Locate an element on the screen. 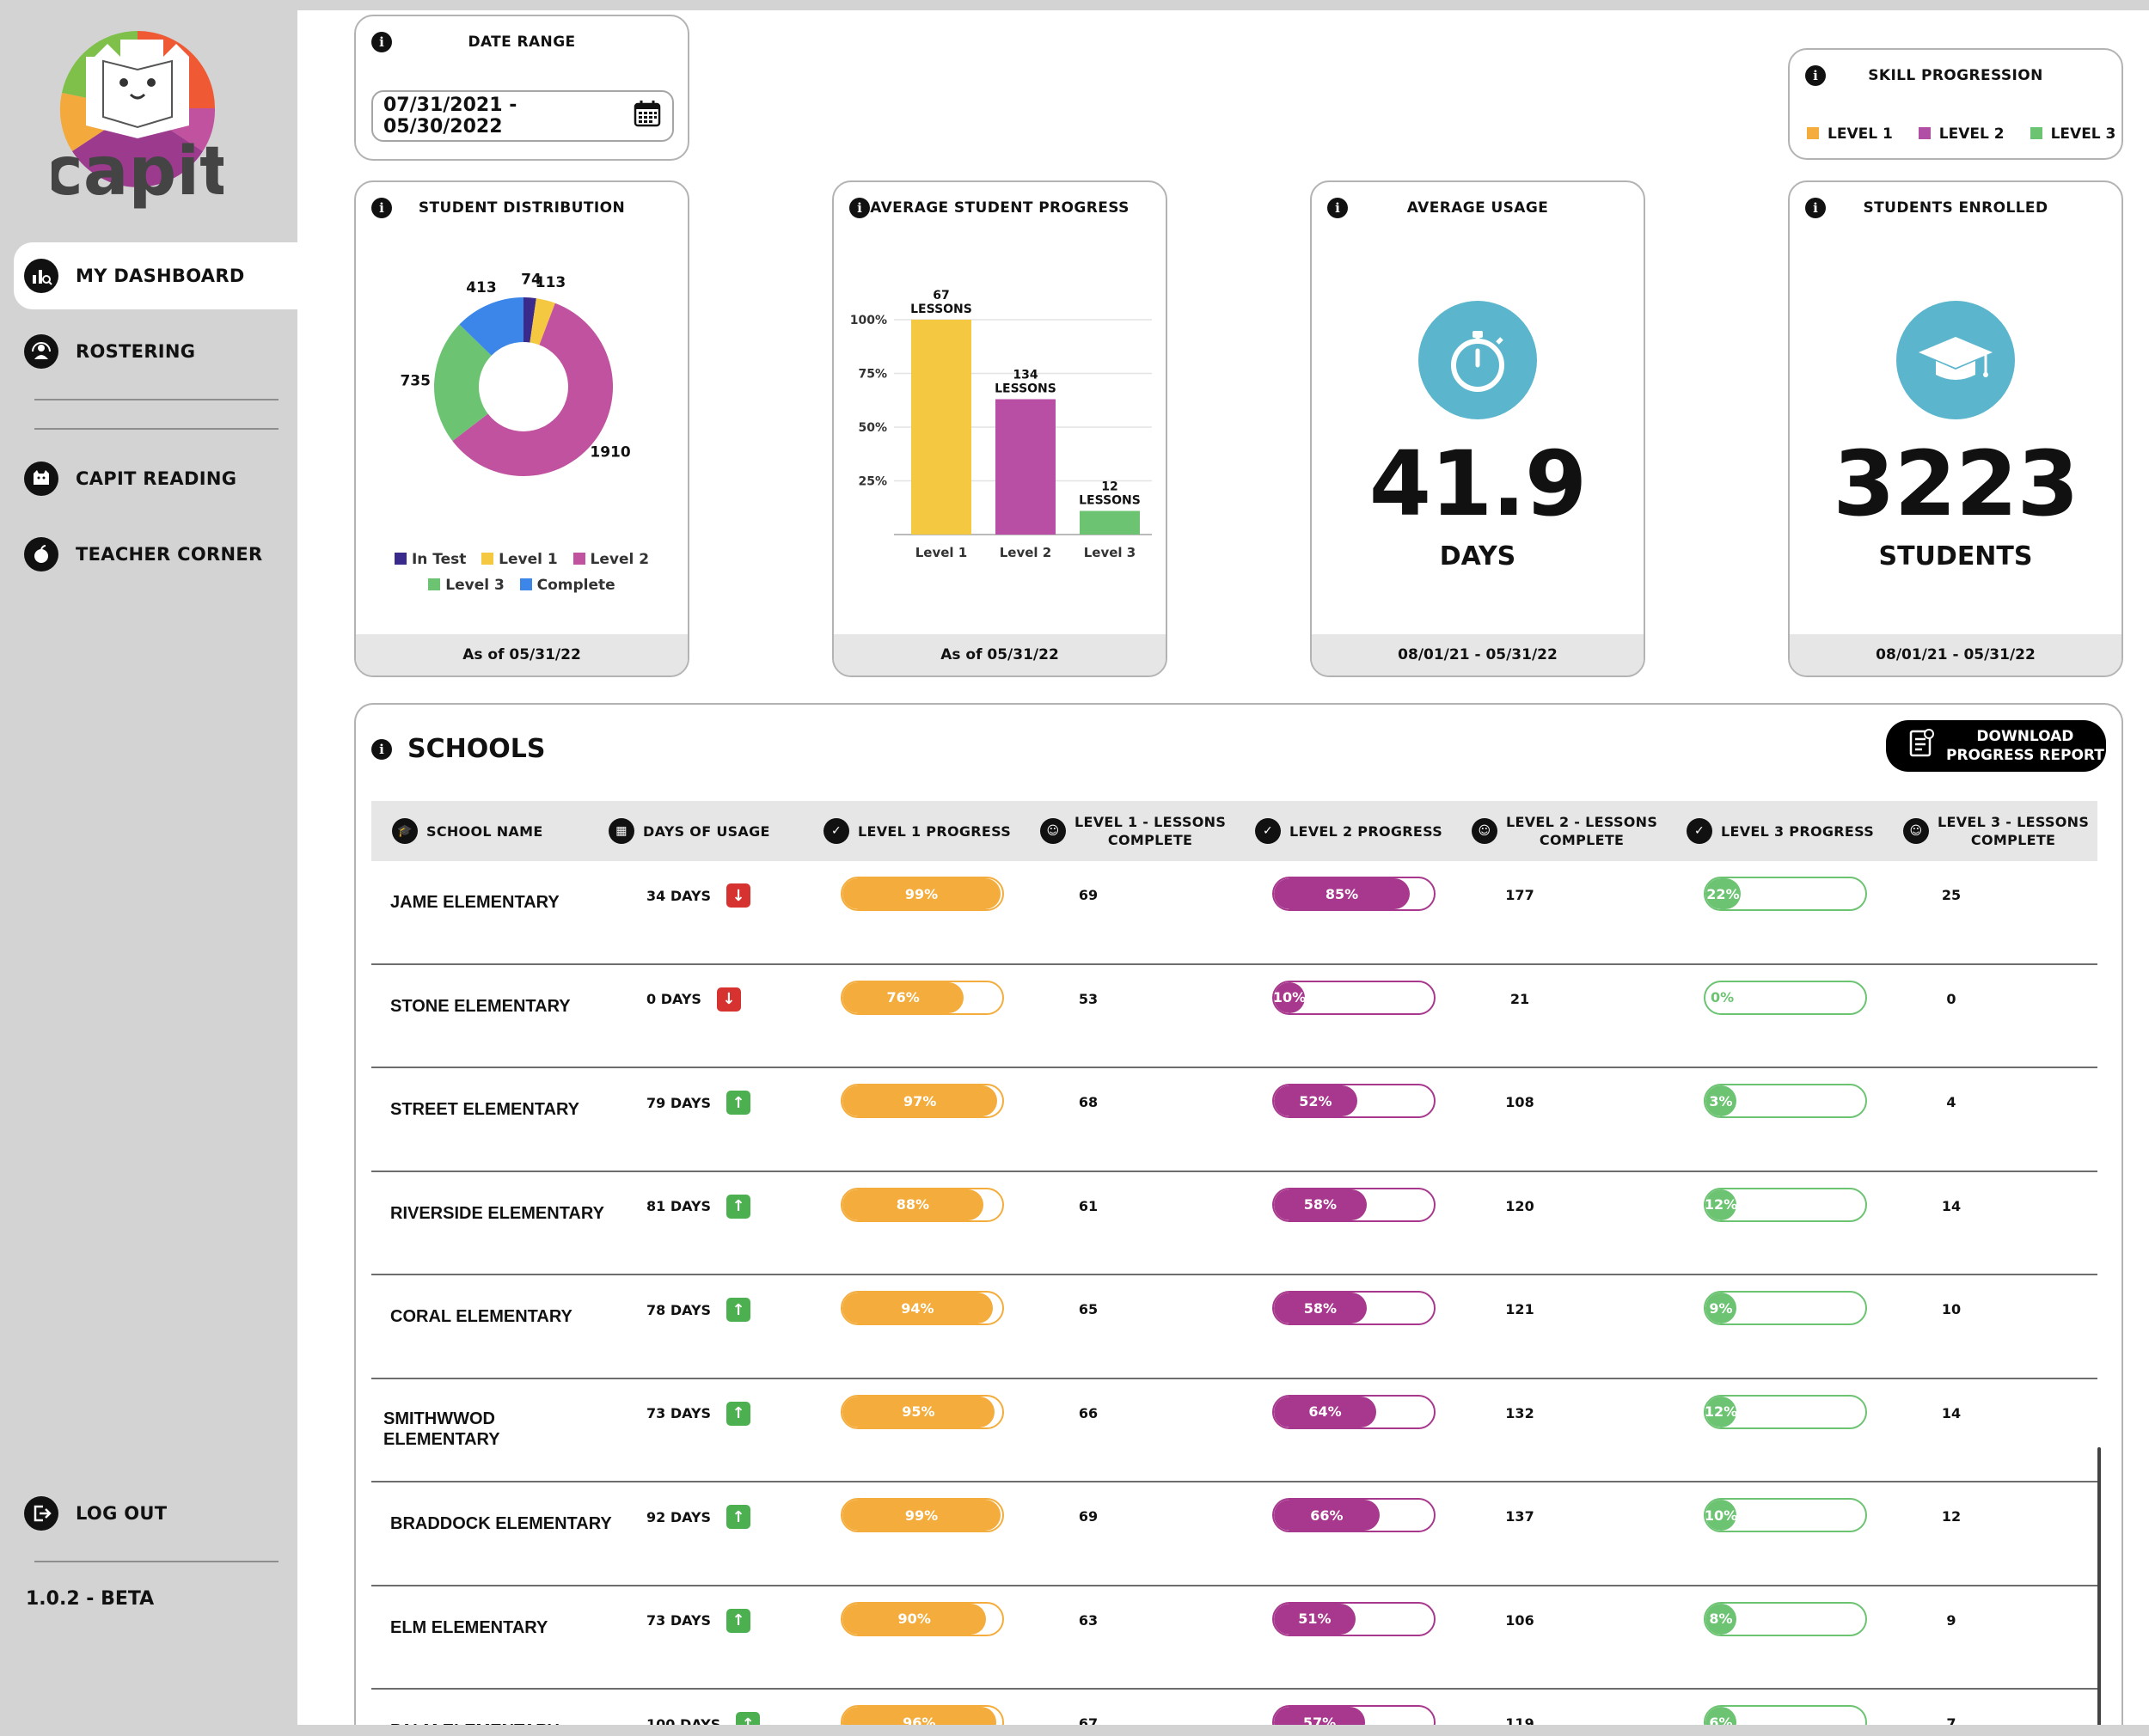 This screenshot has height=1736, width=2149. school-name: SMITHWWOD ELEMENTARY is located at coordinates (442, 1429).